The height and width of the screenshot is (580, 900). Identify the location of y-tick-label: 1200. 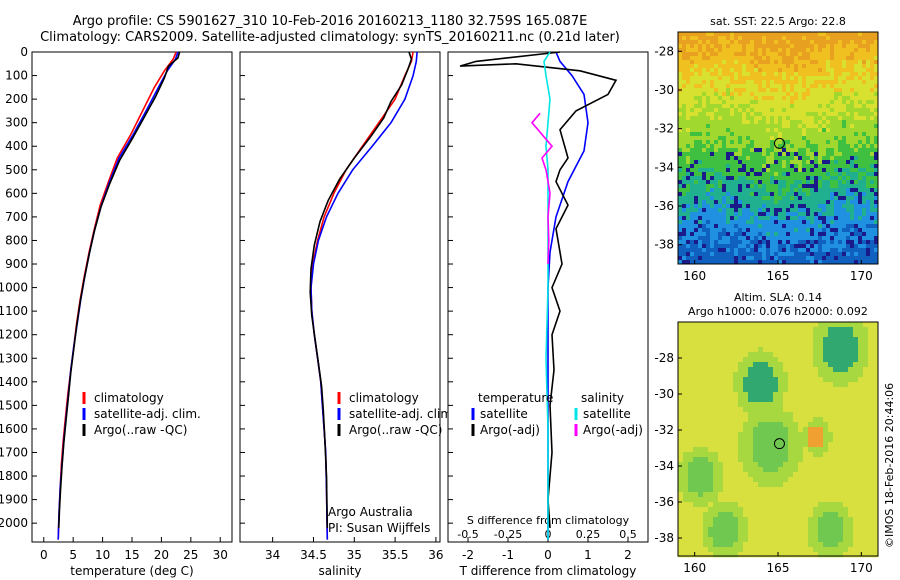
(14, 335).